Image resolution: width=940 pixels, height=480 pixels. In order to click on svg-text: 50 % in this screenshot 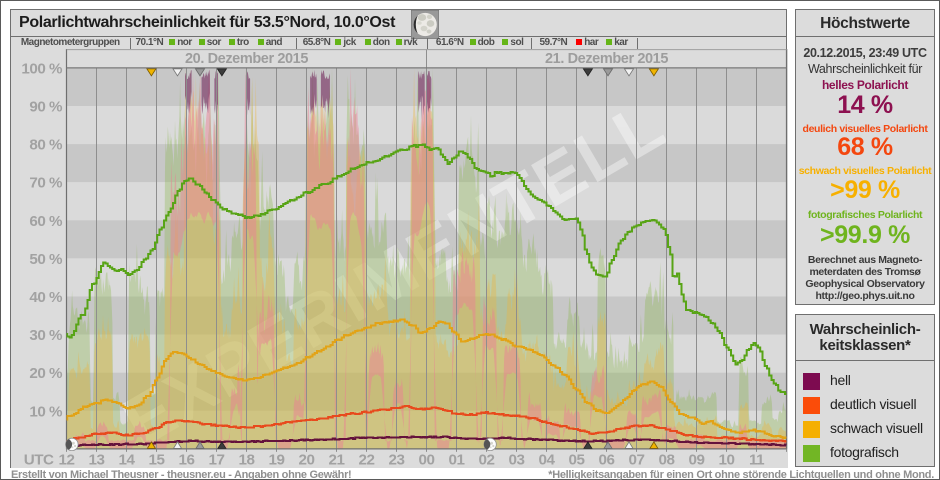, I will do `click(46, 259)`.